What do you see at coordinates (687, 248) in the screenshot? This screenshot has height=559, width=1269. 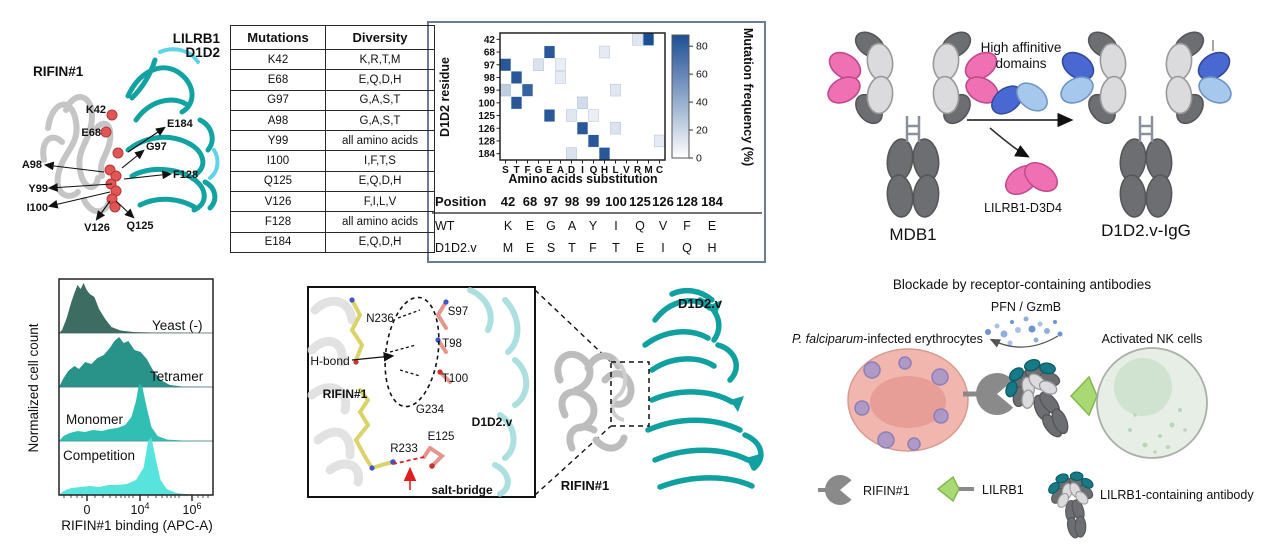 I see `variant-cell: Q` at bounding box center [687, 248].